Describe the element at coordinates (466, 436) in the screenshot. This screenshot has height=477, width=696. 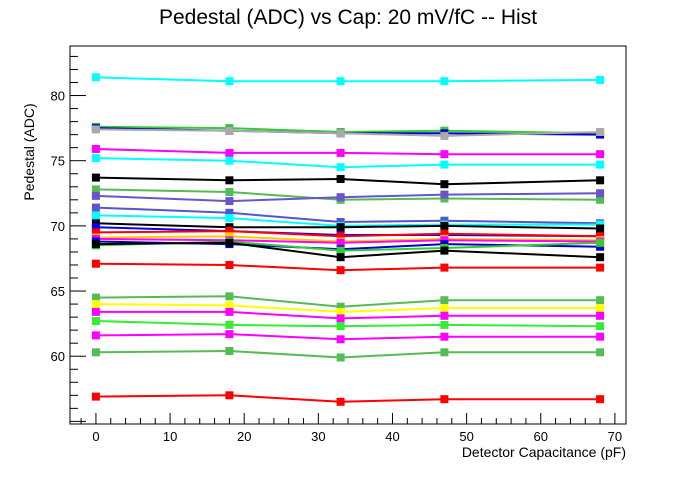
I see `x-tick-label: 50` at that location.